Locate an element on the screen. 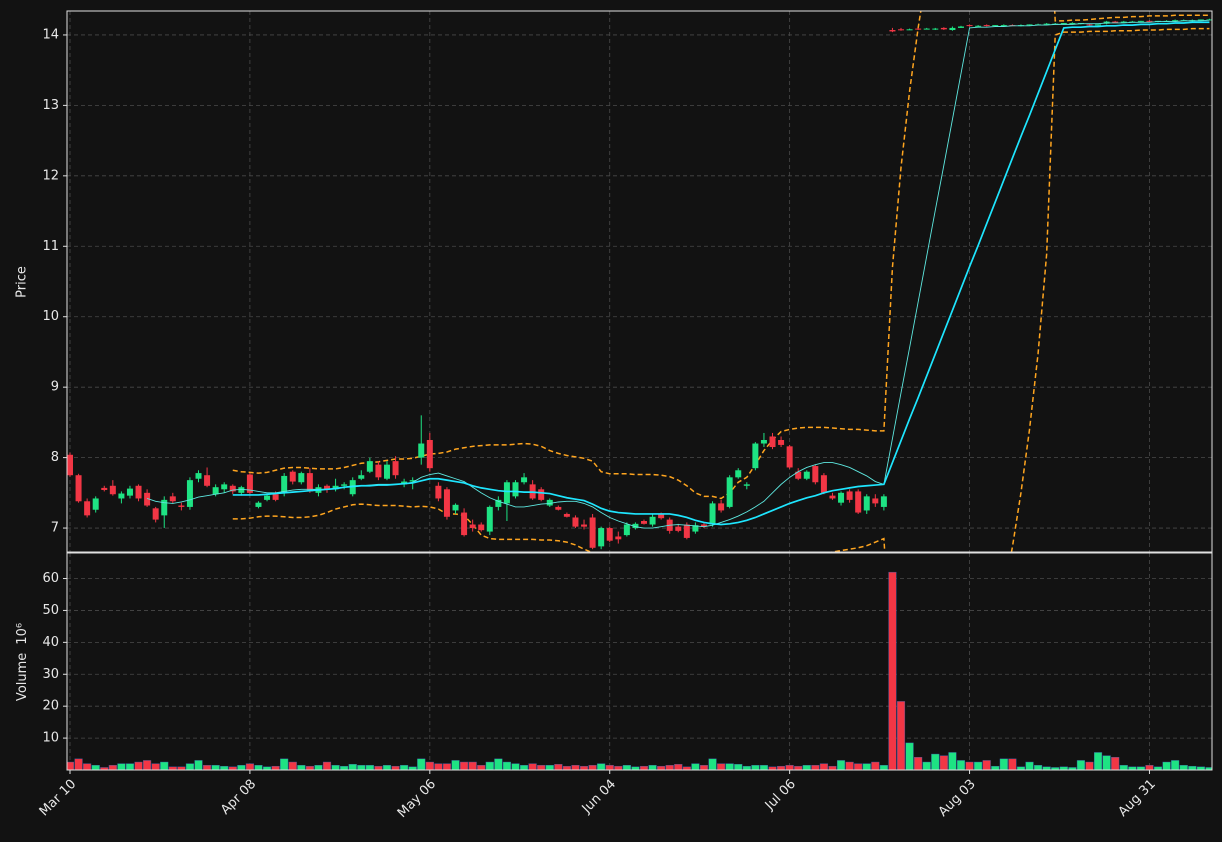  y-tick-label: 20 is located at coordinates (50, 706).